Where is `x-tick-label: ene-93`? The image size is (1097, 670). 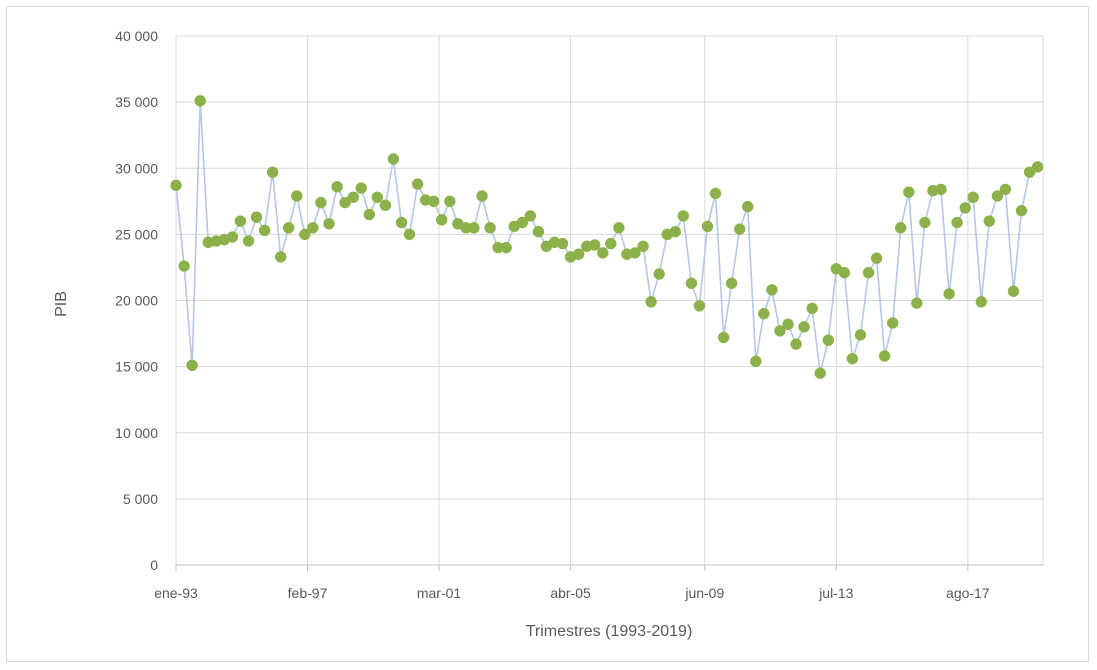
x-tick-label: ene-93 is located at coordinates (176, 593).